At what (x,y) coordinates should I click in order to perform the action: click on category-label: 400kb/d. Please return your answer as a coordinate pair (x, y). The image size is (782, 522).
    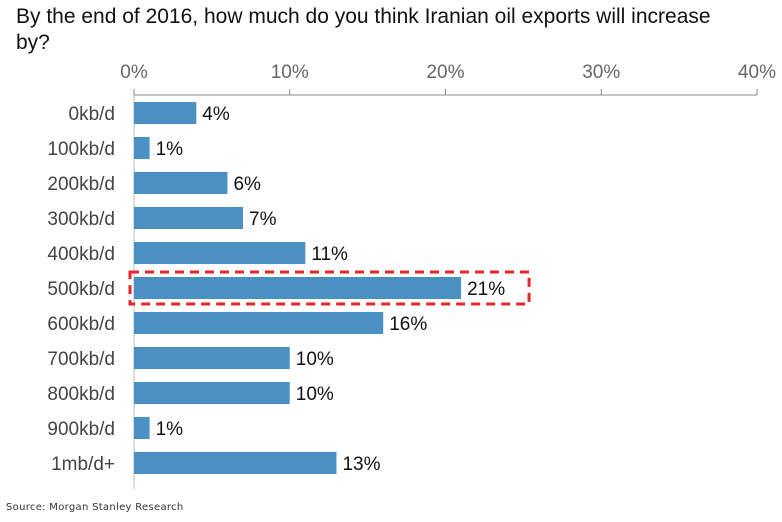
    Looking at the image, I should click on (81, 254).